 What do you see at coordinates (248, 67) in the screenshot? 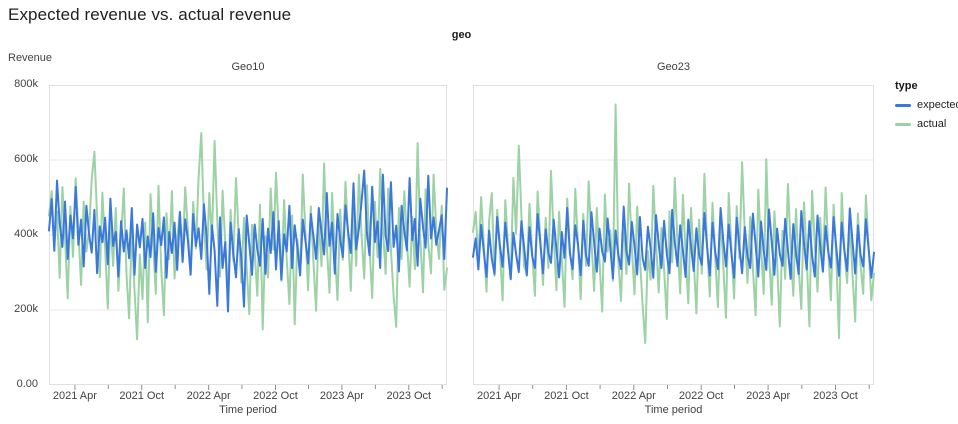
I see `facet-title: Geo10` at bounding box center [248, 67].